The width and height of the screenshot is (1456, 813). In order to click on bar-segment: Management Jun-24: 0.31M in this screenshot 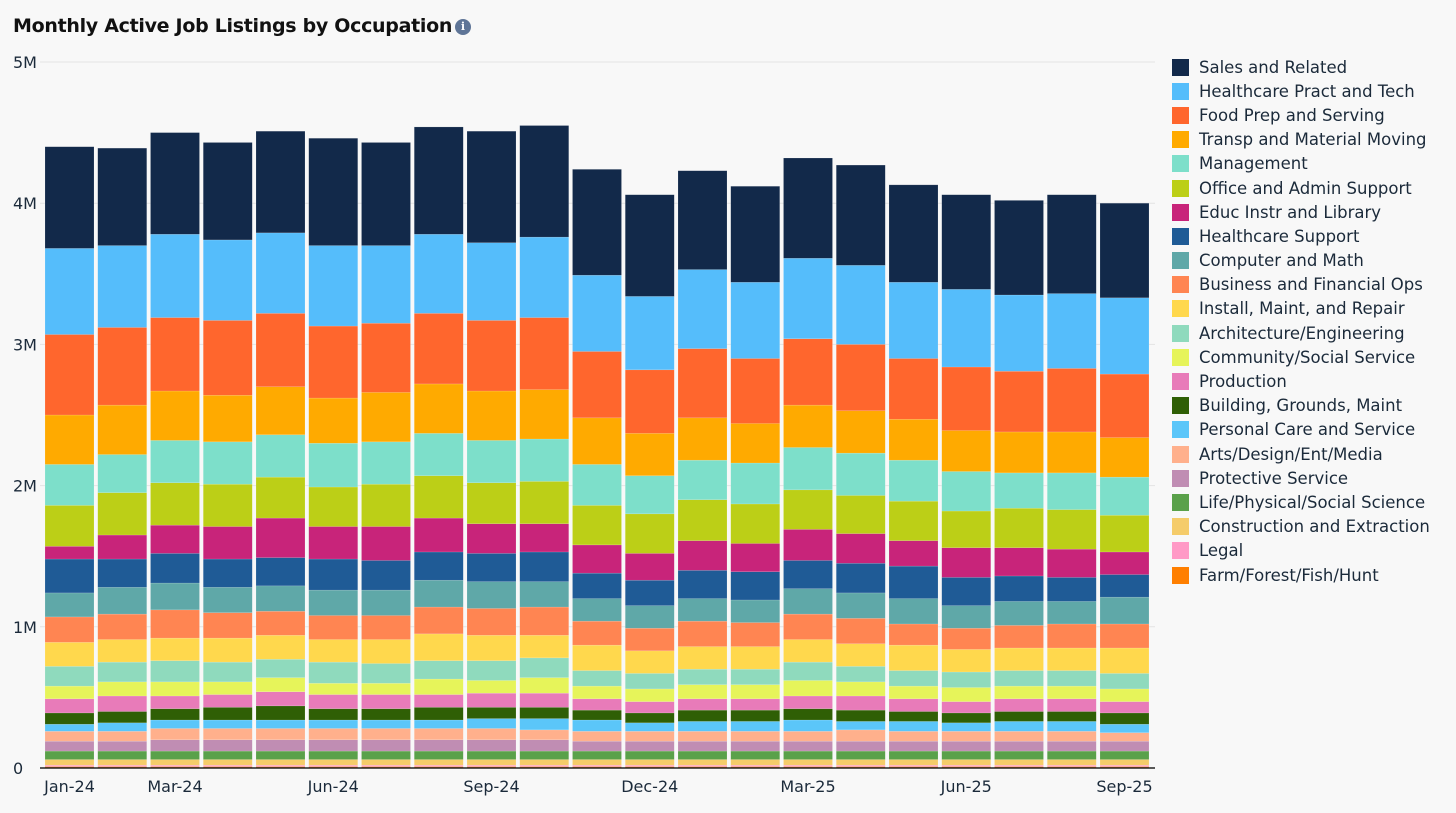, I will do `click(333, 465)`.